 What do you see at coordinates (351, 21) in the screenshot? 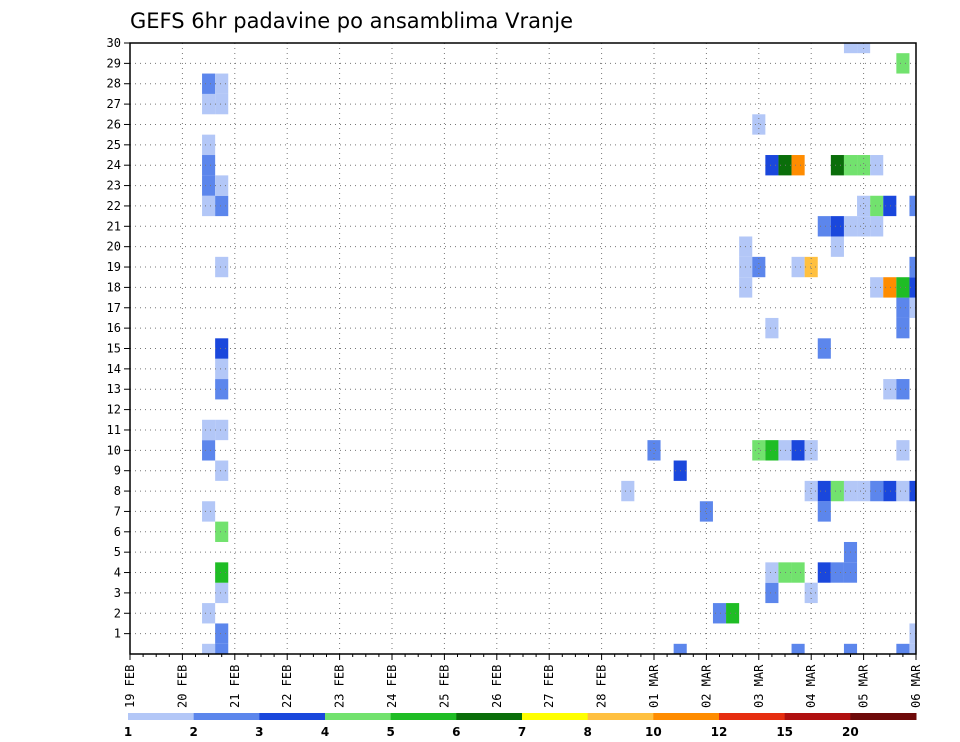
I see `chart-title: GEFS 6hr padavine po ansamblima Vranje` at bounding box center [351, 21].